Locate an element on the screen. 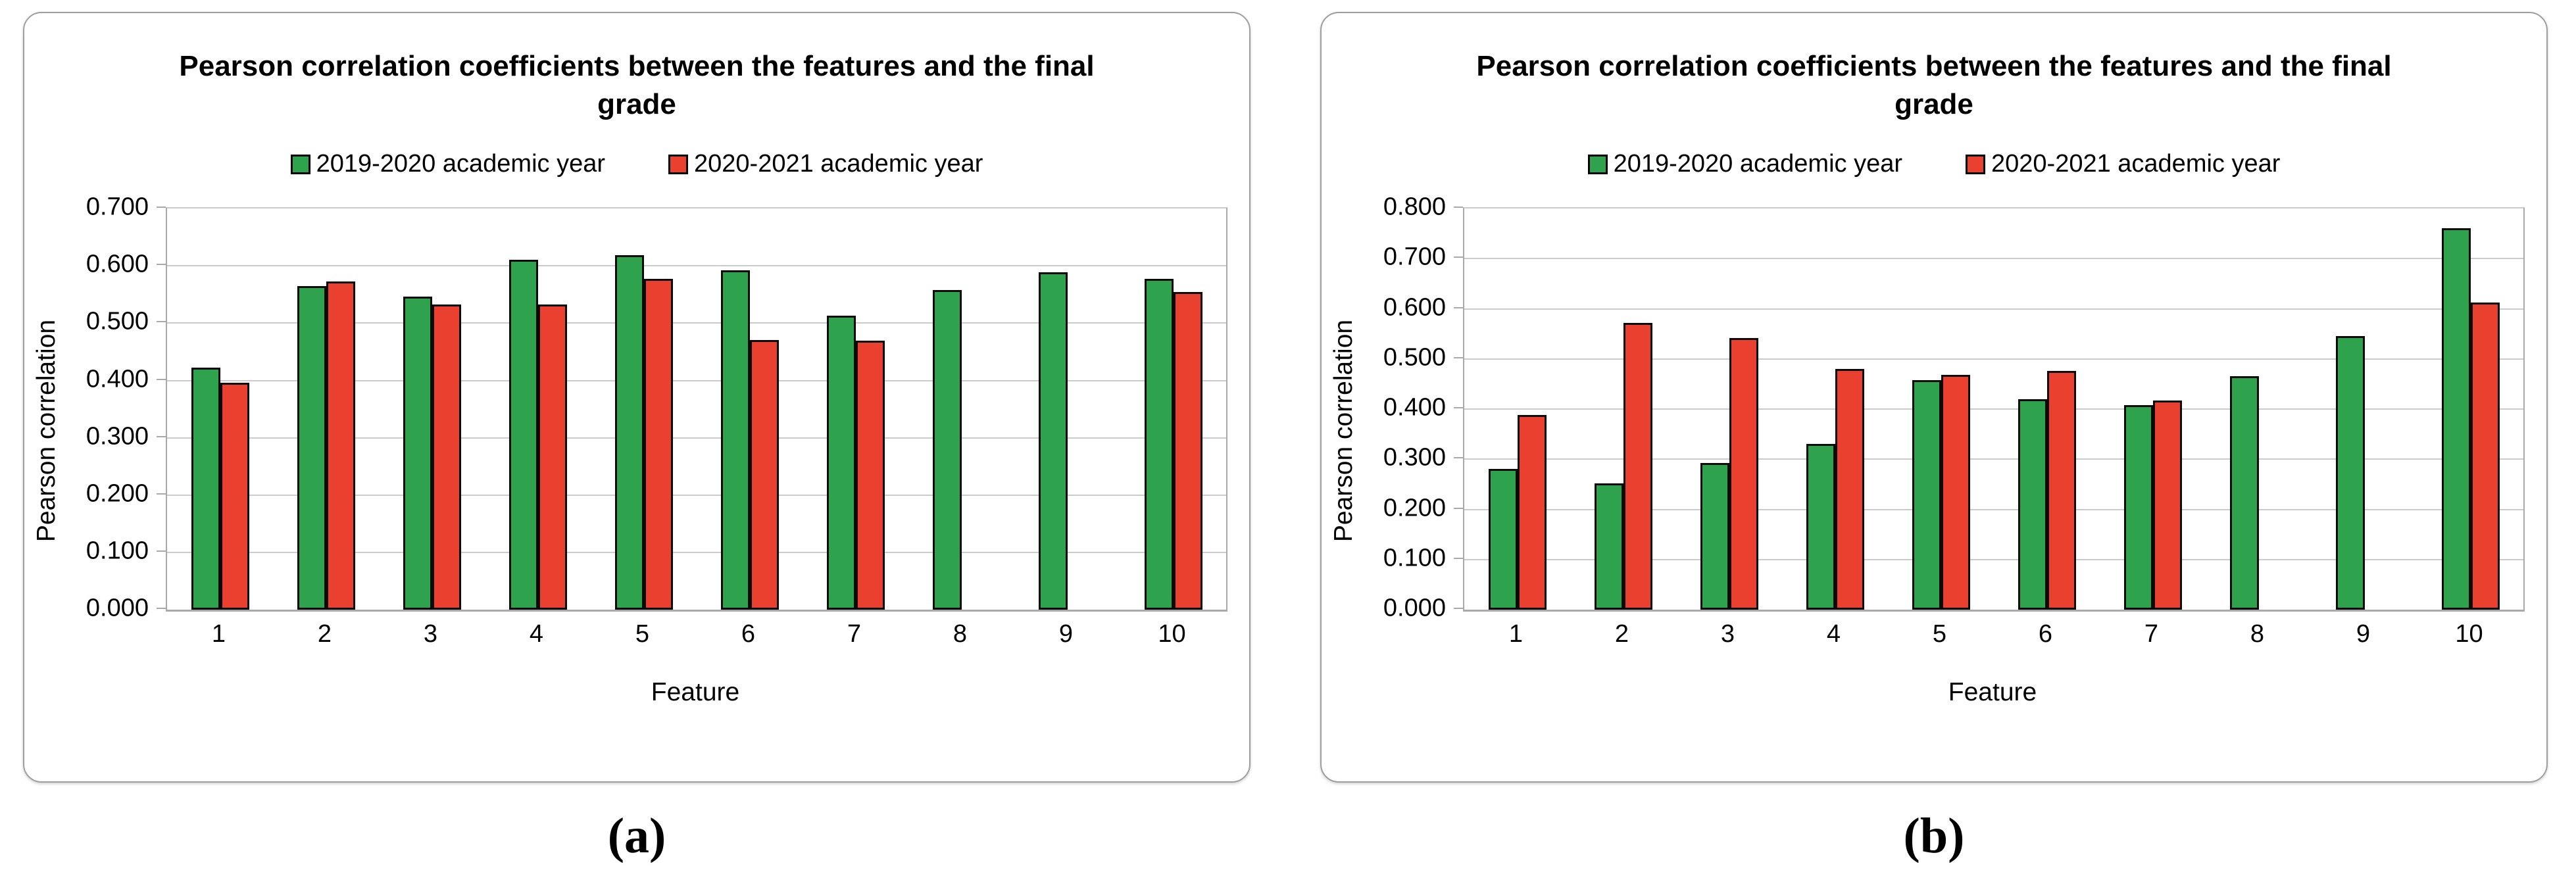 The image size is (2576, 876). x-tick-label: 8 is located at coordinates (960, 634).